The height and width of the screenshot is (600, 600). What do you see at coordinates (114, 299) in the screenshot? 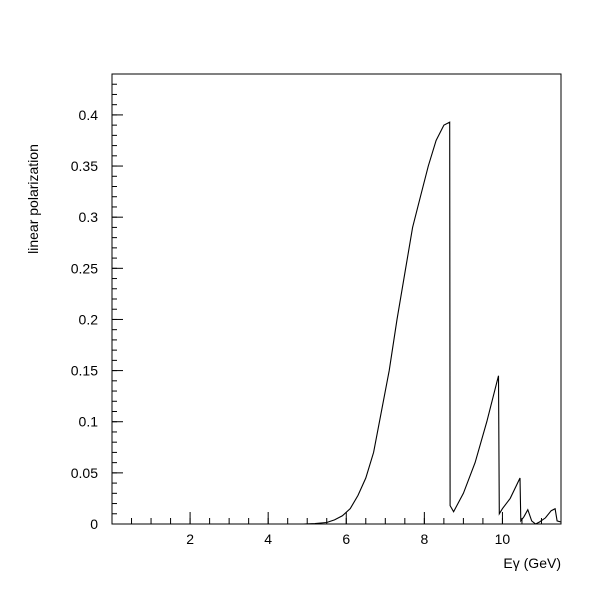
I see `y-minor-ticks` at bounding box center [114, 299].